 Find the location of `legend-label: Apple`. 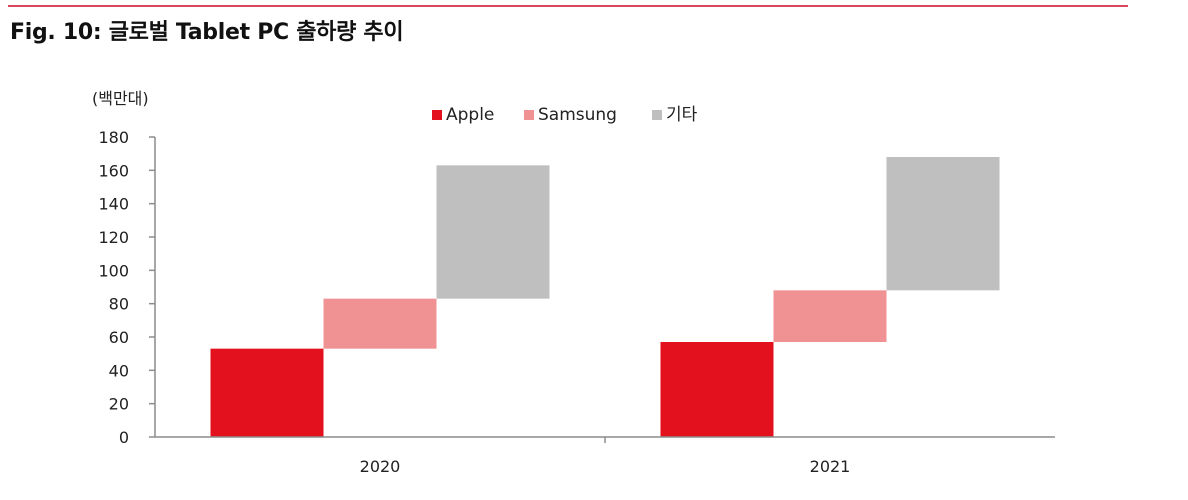

legend-label: Apple is located at coordinates (470, 115).